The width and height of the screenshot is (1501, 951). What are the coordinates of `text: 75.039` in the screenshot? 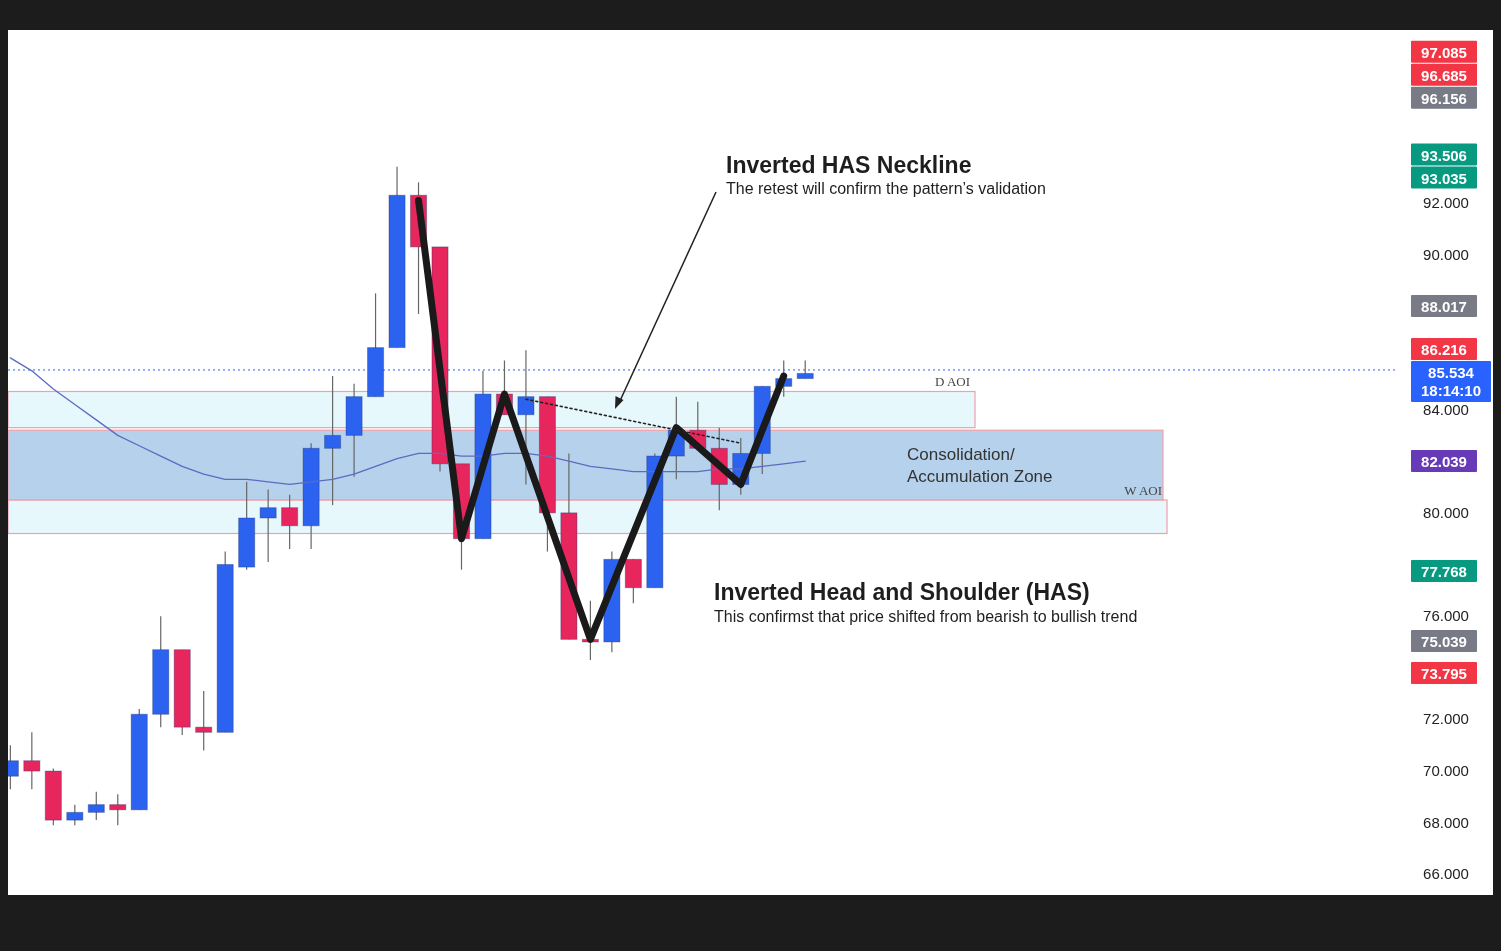 It's located at (1444, 641).